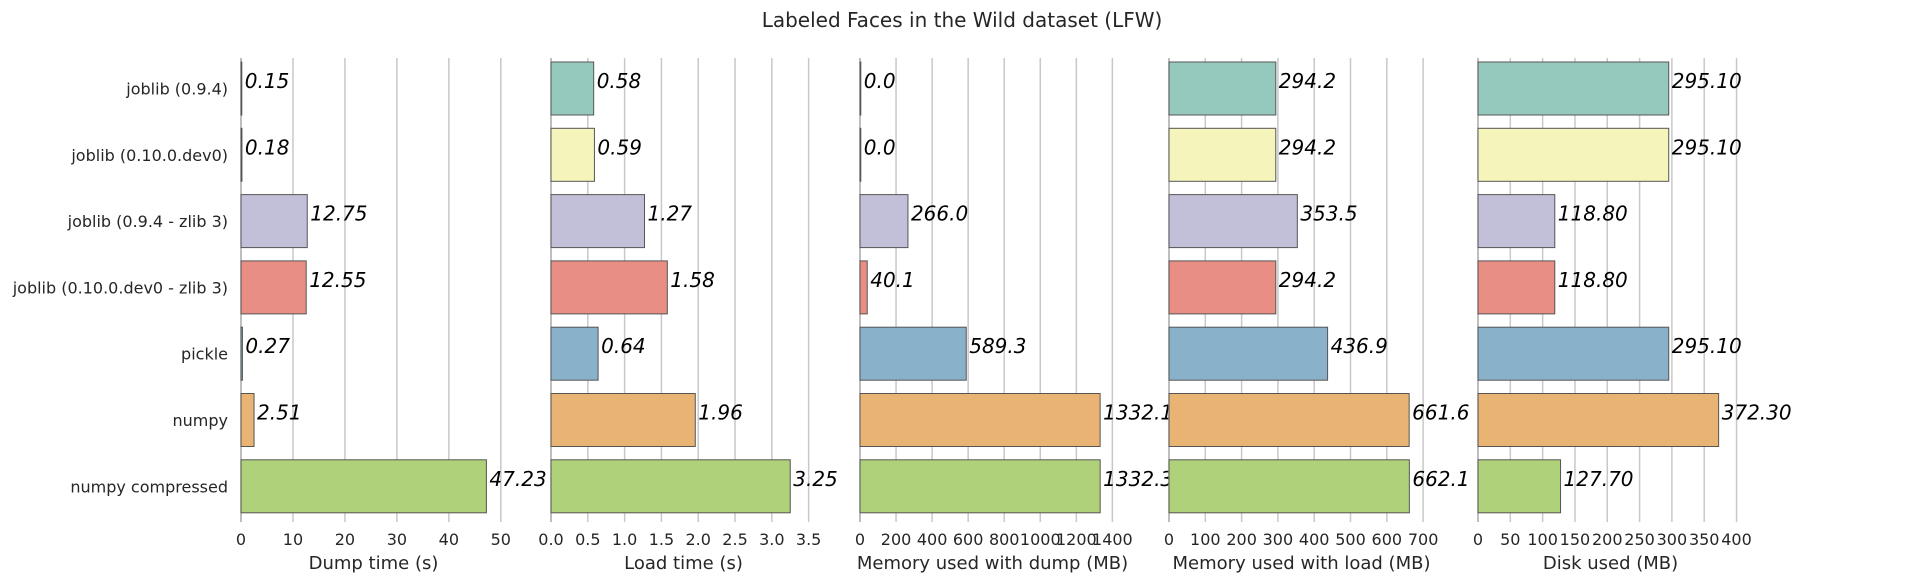 The image size is (1914, 575). I want to click on data-label: 294.2, so click(1307, 147).